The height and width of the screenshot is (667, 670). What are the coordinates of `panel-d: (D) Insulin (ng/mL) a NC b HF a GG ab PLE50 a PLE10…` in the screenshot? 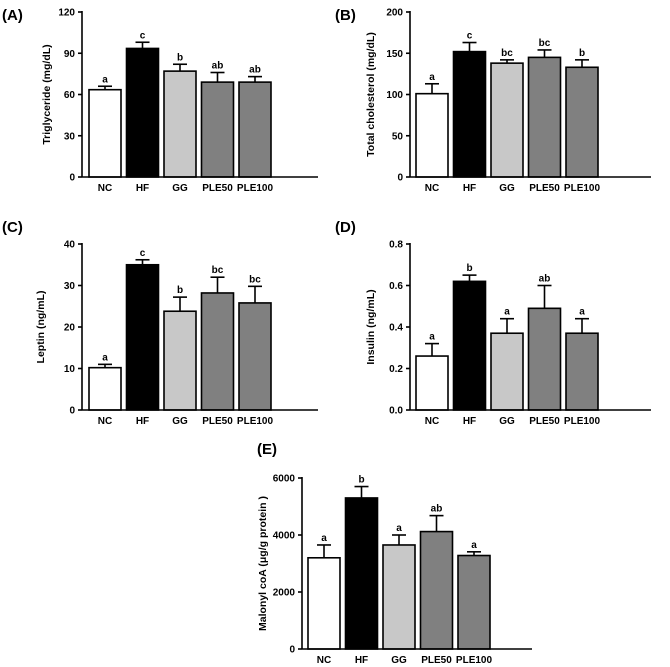 It's located at (493, 323).